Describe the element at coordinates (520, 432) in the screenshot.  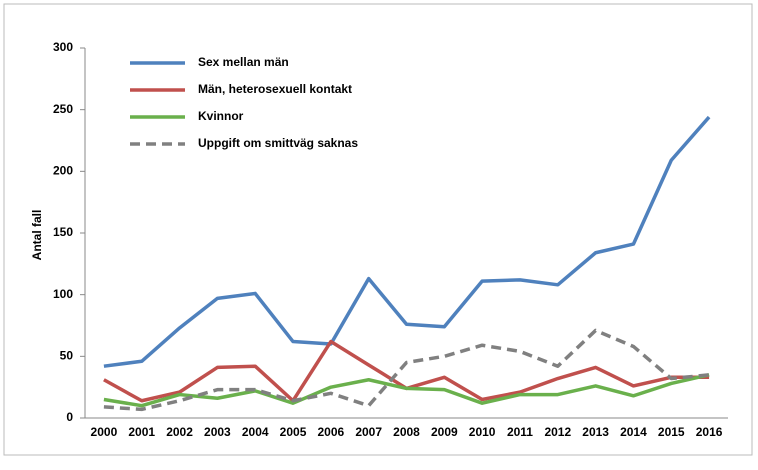
I see `x-tick-label: 2011` at that location.